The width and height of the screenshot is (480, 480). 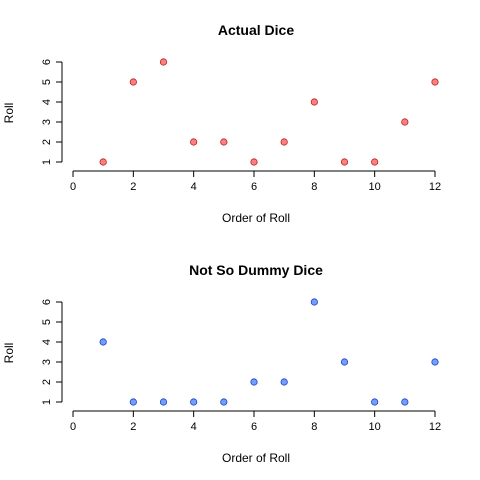 What do you see at coordinates (256, 270) in the screenshot?
I see `chart-title: Not So Dummy Dice` at bounding box center [256, 270].